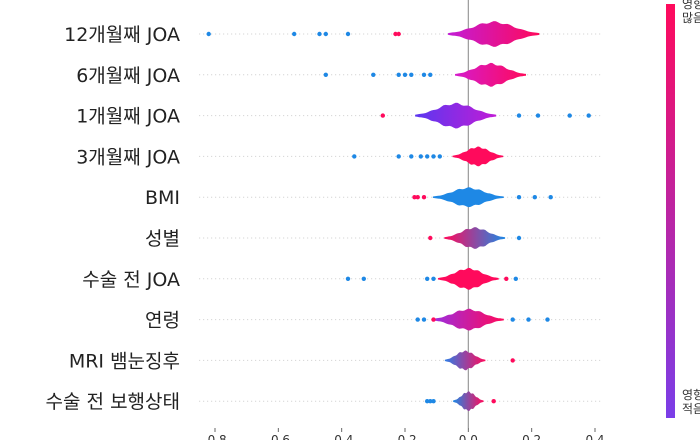 The image size is (700, 440). Describe the element at coordinates (670, 211) in the screenshot. I see `colorbar-gradient` at that location.